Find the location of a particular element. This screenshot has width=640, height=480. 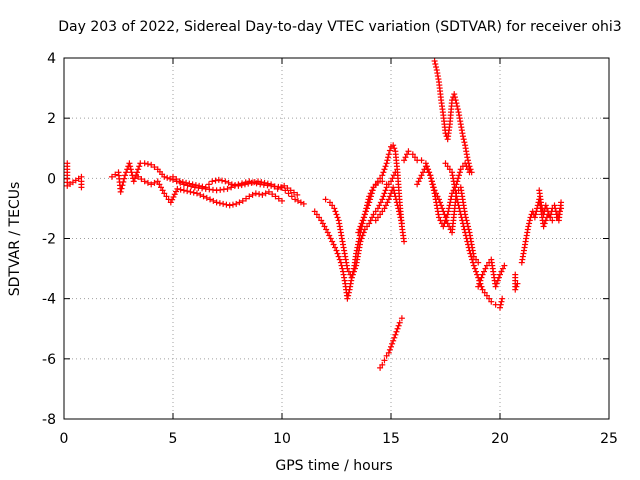

data-point-start-low is located at coordinates (81, 187).